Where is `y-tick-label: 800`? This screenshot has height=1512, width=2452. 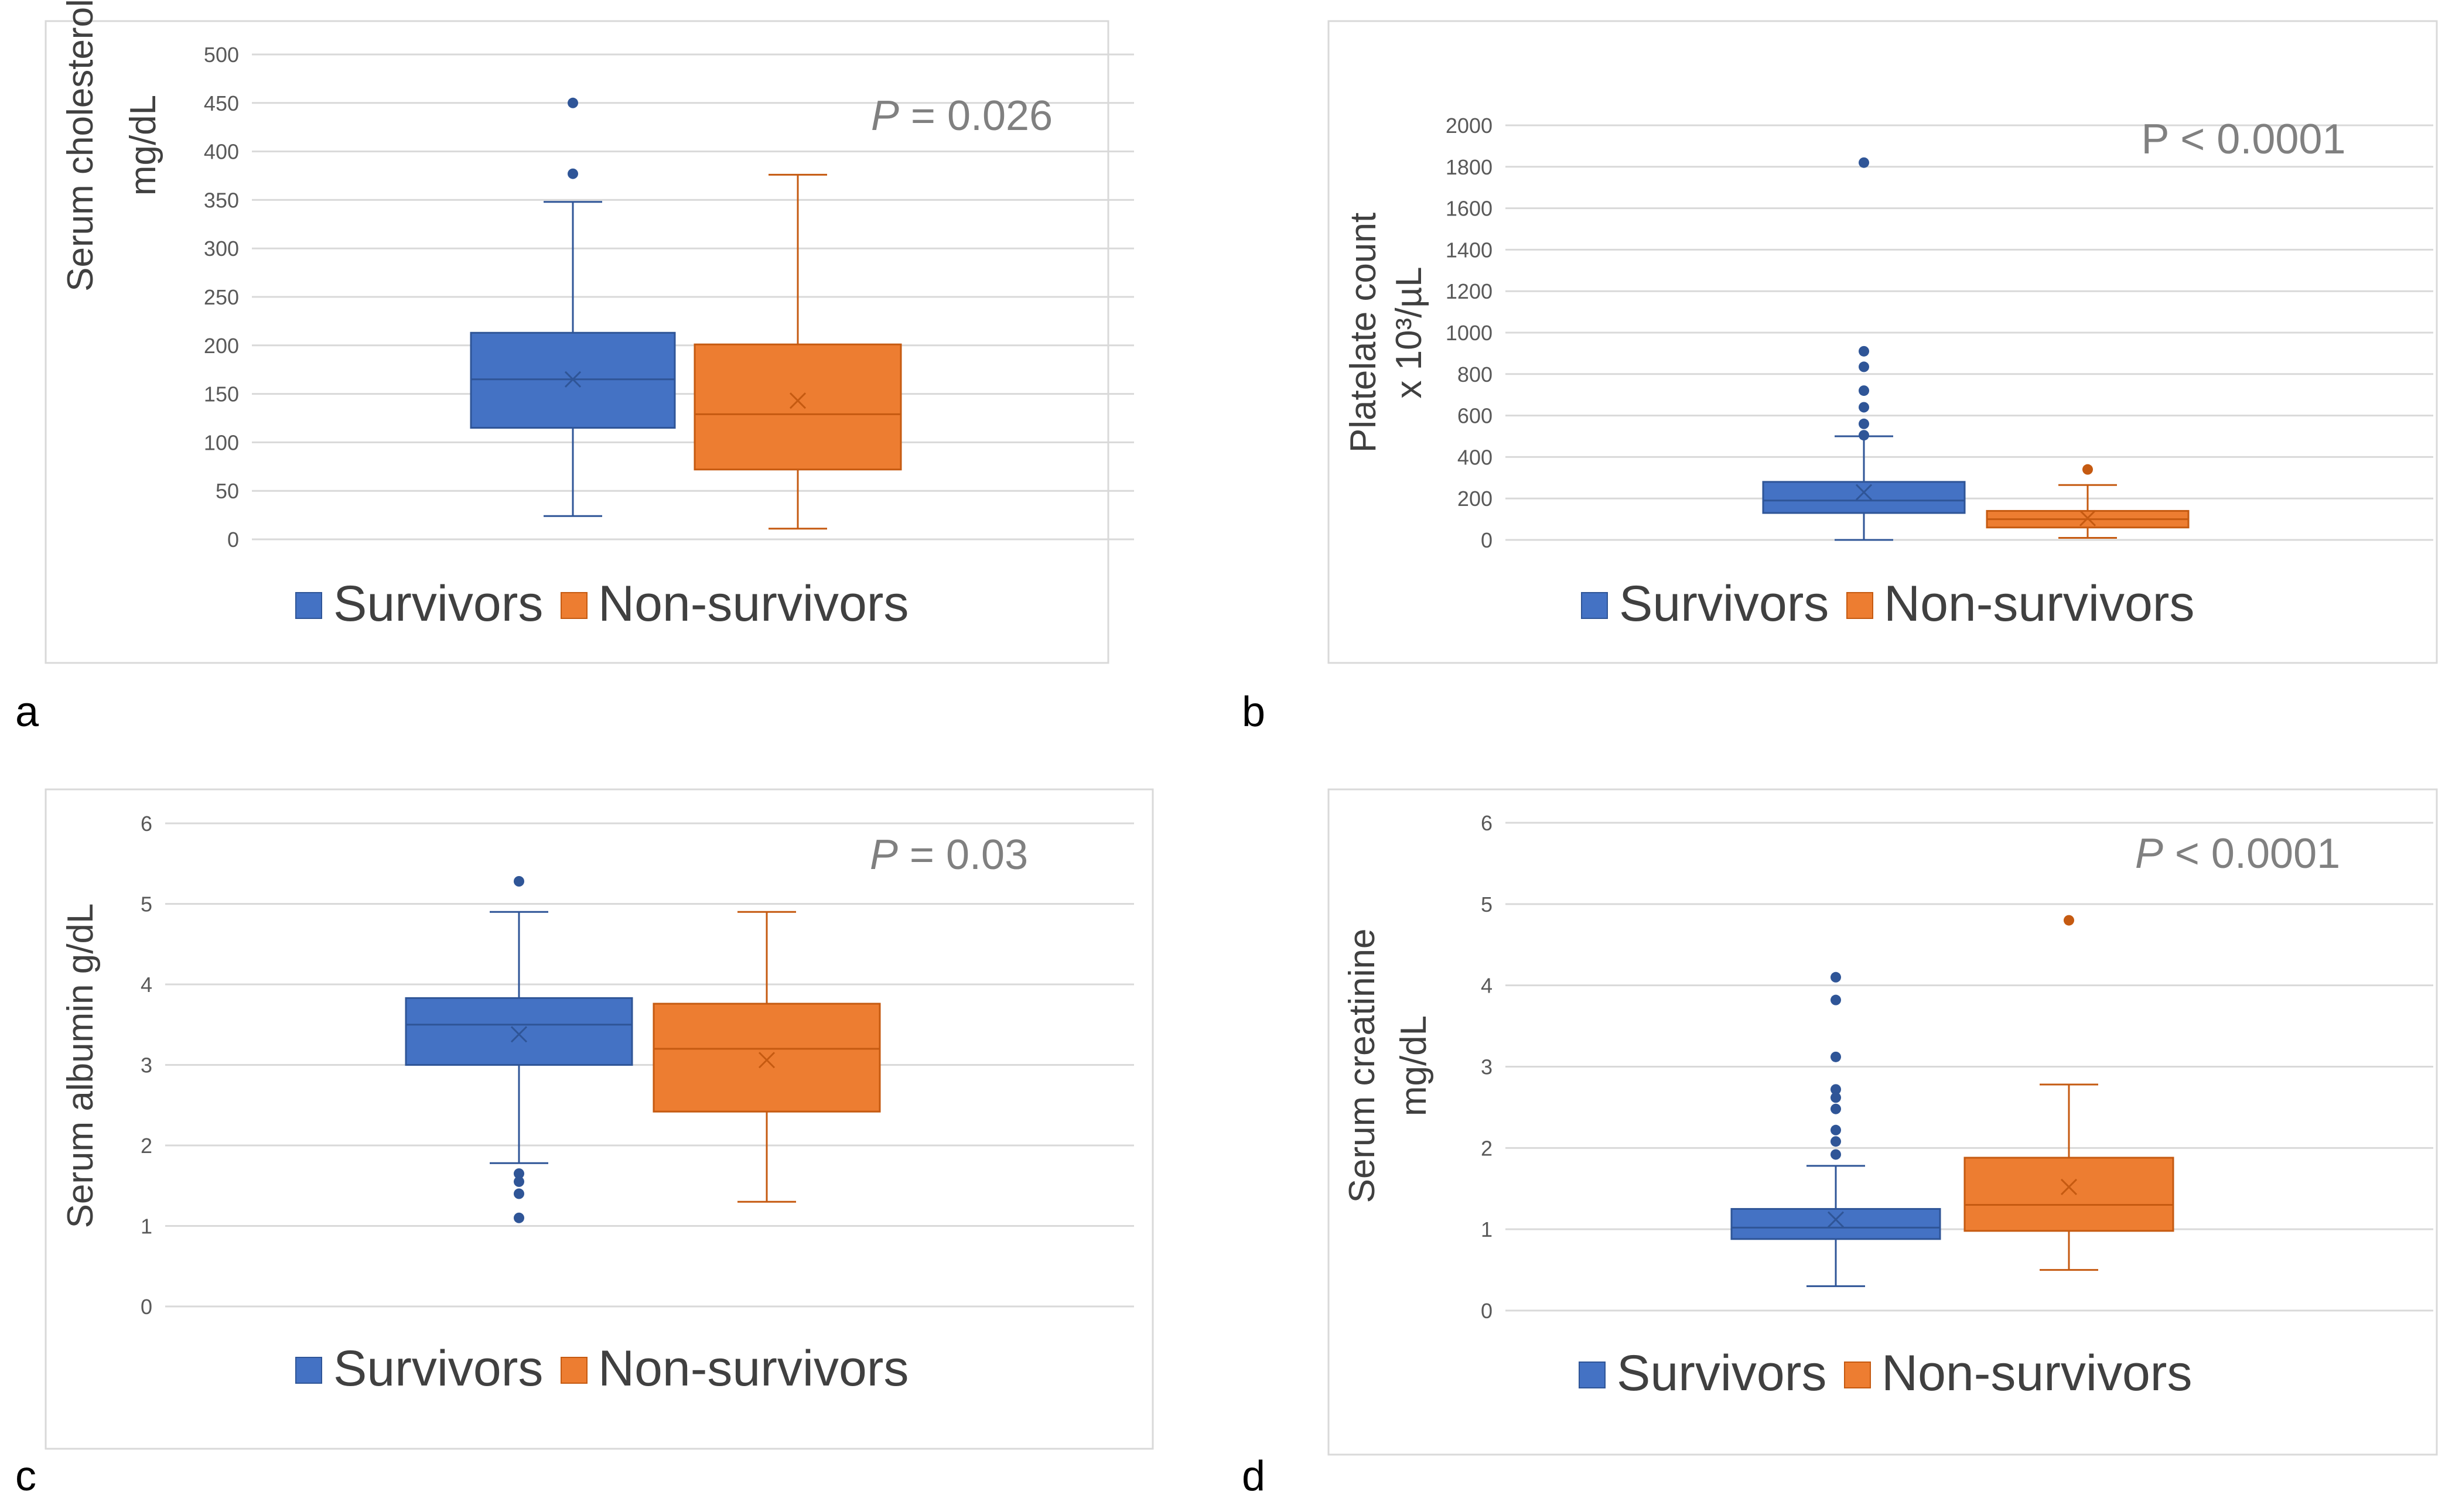
y-tick-label: 800 is located at coordinates (1475, 374).